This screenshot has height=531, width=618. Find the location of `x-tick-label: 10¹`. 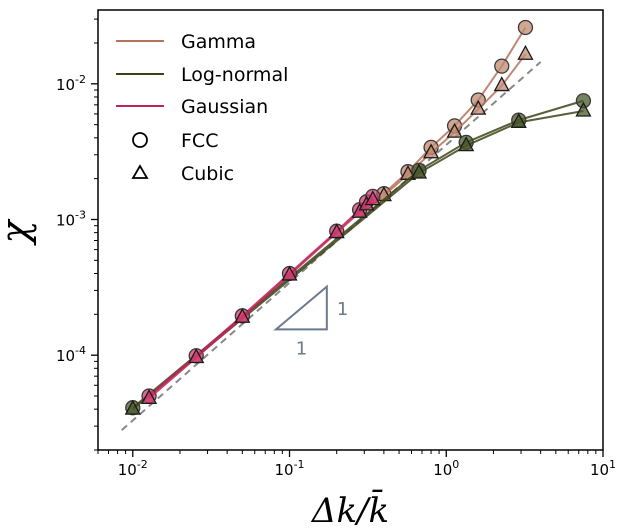

x-tick-label: 10¹ is located at coordinates (603, 468).